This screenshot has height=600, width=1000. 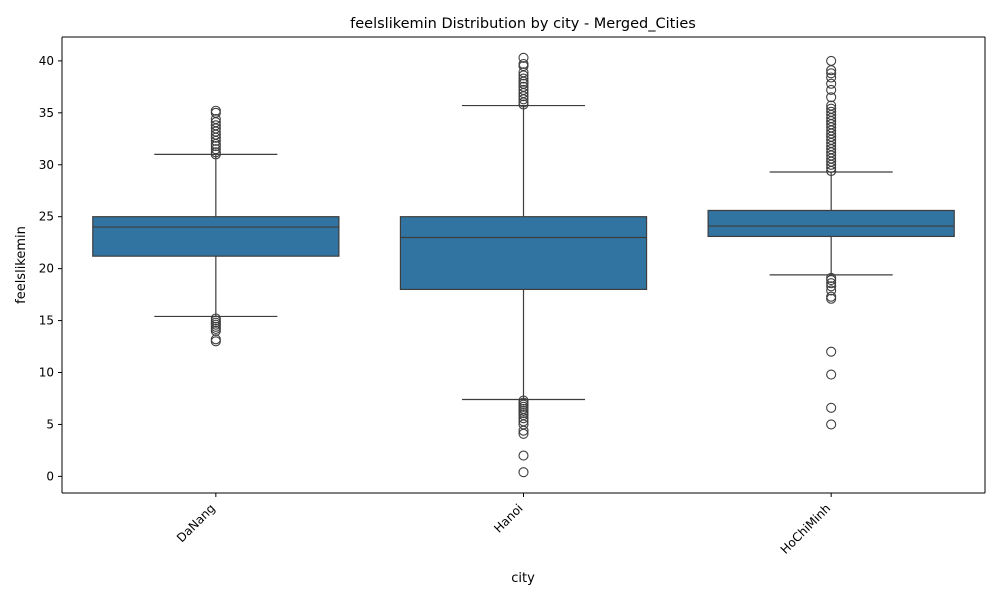 I want to click on y-tick-label: 0, so click(x=50, y=476).